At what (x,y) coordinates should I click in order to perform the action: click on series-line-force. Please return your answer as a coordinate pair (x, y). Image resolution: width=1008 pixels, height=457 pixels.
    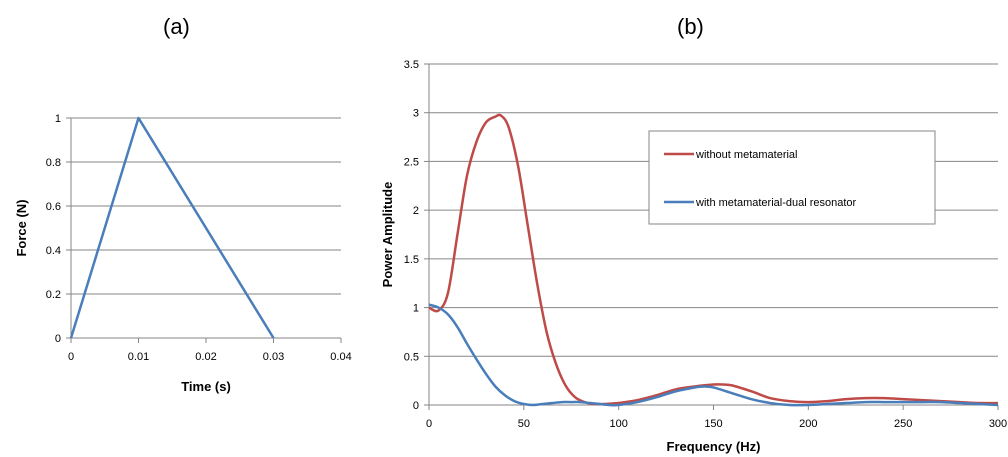
    Looking at the image, I should click on (172, 227).